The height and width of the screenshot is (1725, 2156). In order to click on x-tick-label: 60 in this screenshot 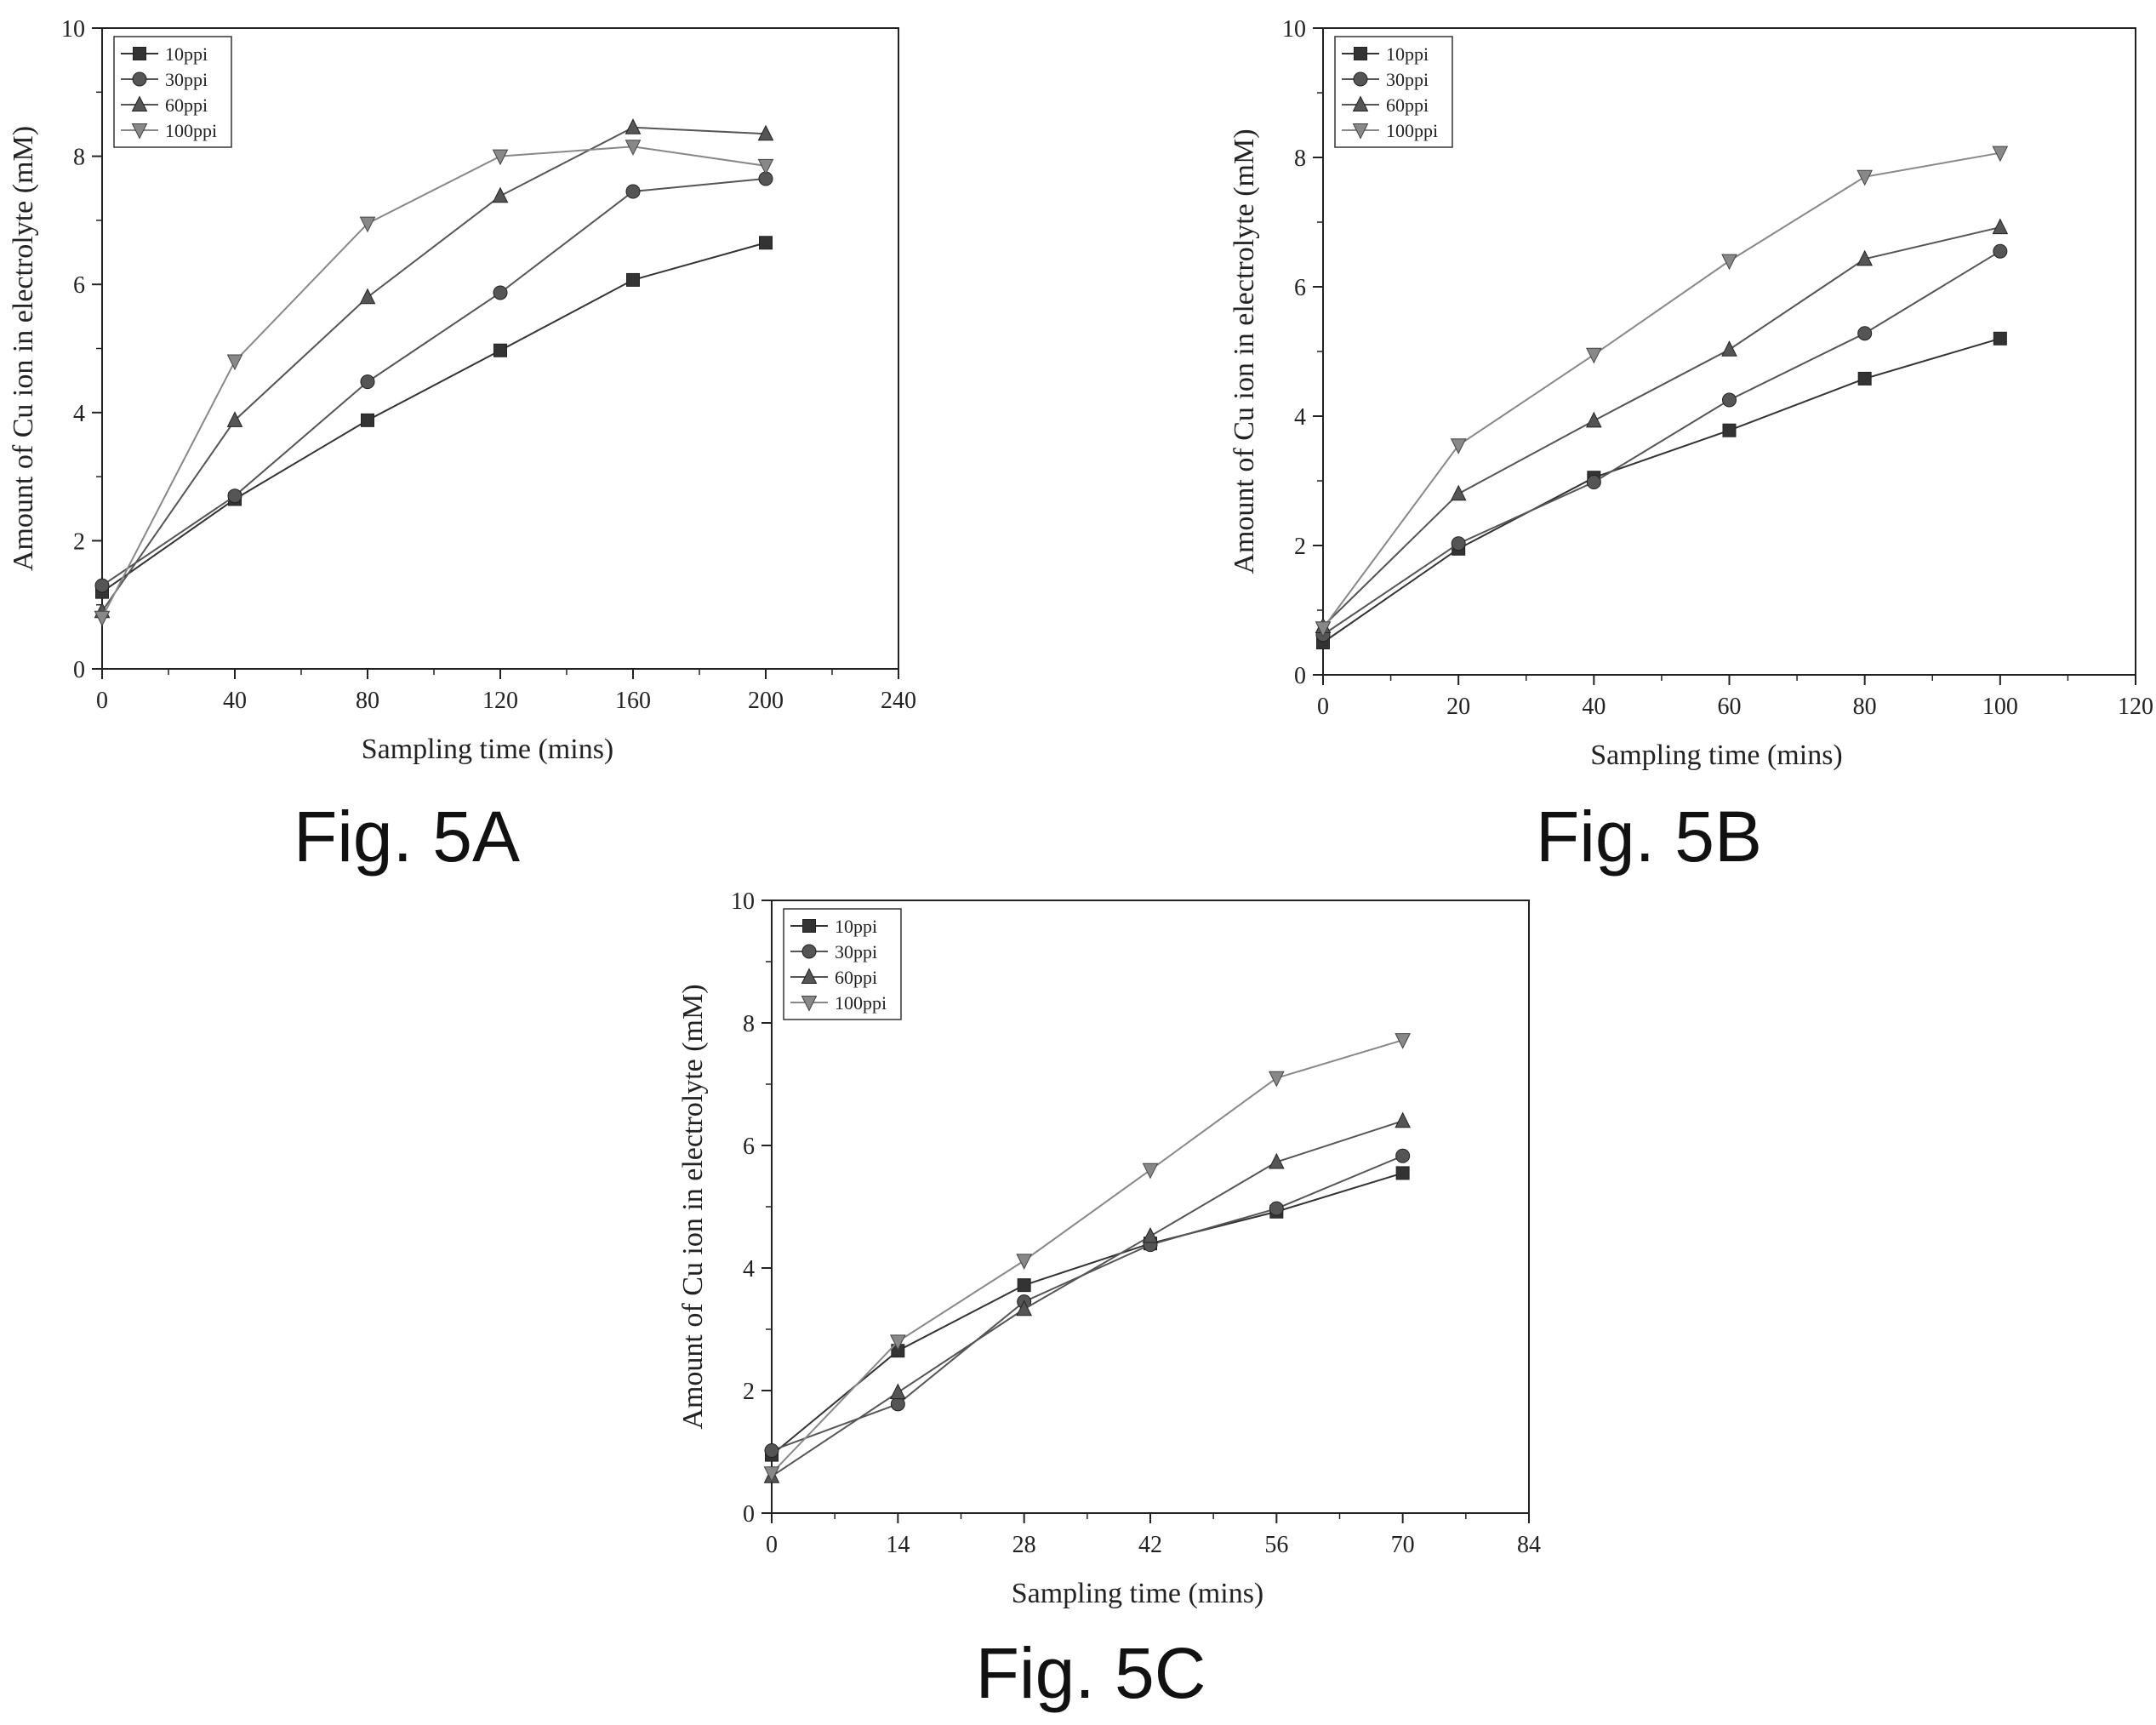, I will do `click(1730, 707)`.